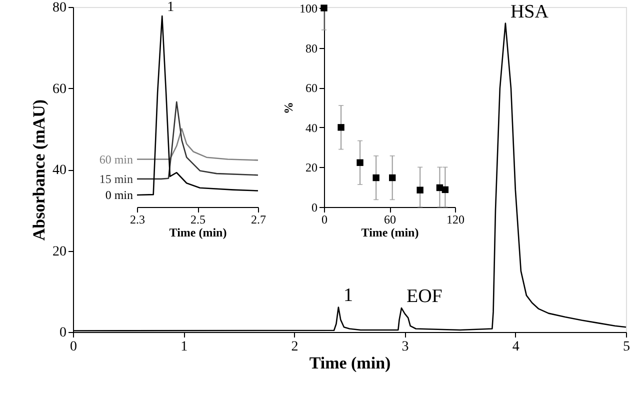  What do you see at coordinates (258, 219) in the screenshot?
I see `x-tick-label: 2.7` at bounding box center [258, 219].